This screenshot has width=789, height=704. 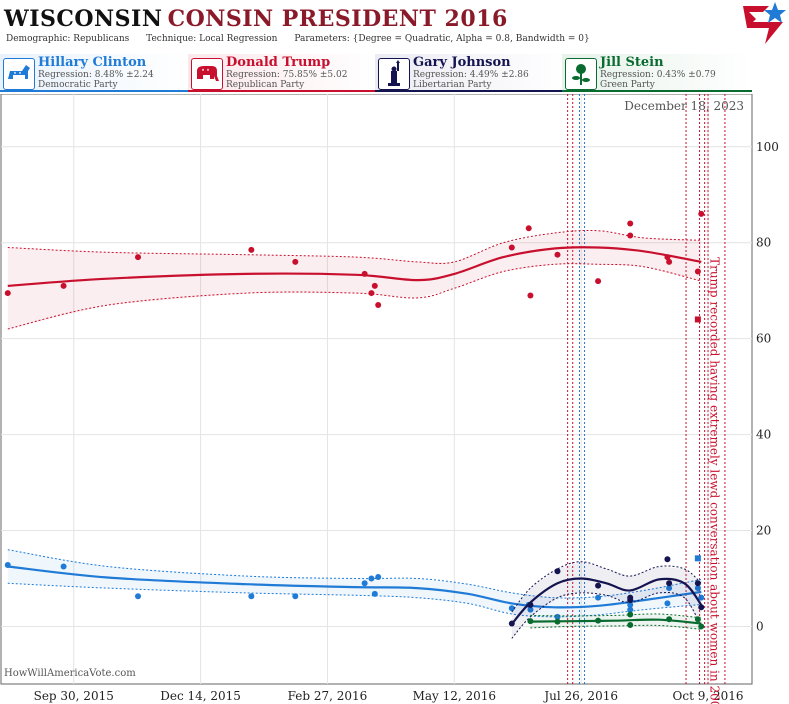 What do you see at coordinates (708, 696) in the screenshot?
I see `x-tick-label: Oct 9, 2016` at bounding box center [708, 696].